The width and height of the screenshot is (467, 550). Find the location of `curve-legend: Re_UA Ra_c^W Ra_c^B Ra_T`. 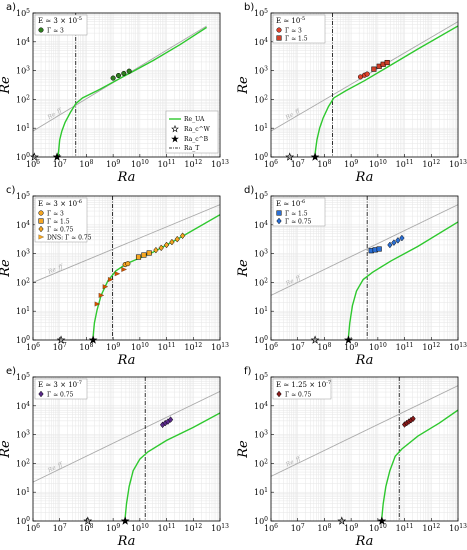

curve-legend: Re_UA Ra_c^W Ra_c^B Ra_T is located at coordinates (192, 132).